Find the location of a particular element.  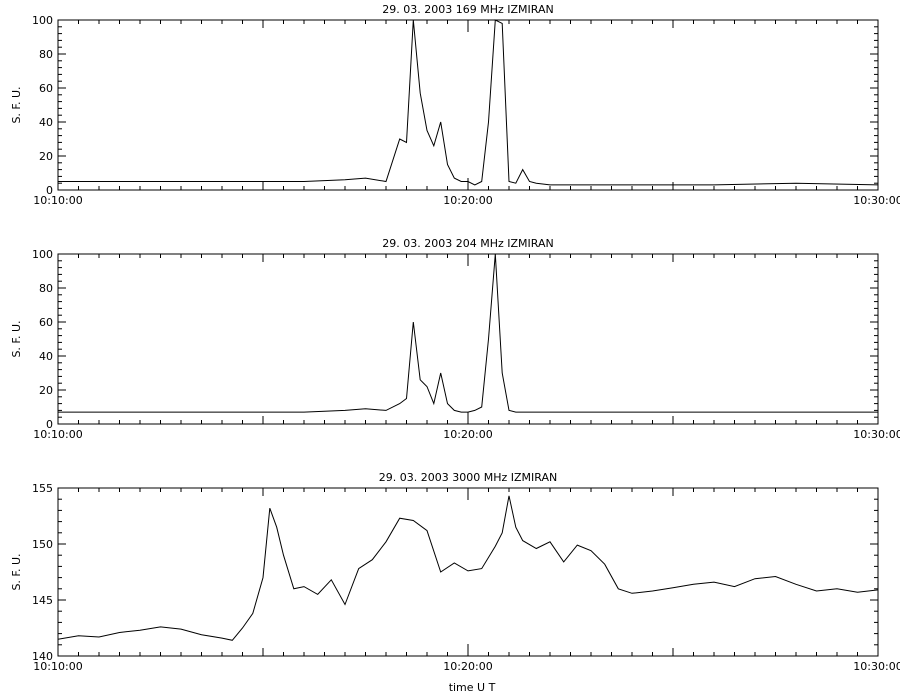

chart-title: 29. 03. 2003 169 MHz IZMIRAN is located at coordinates (467, 9).